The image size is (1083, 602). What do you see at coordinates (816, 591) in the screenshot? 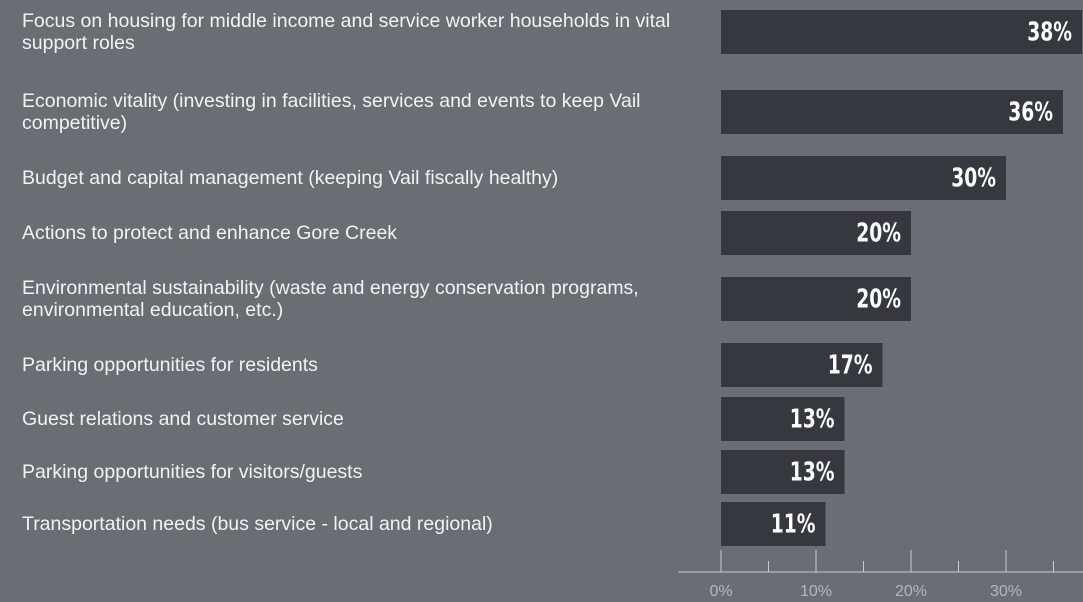
I see `x-tick-label: 10%` at bounding box center [816, 591].